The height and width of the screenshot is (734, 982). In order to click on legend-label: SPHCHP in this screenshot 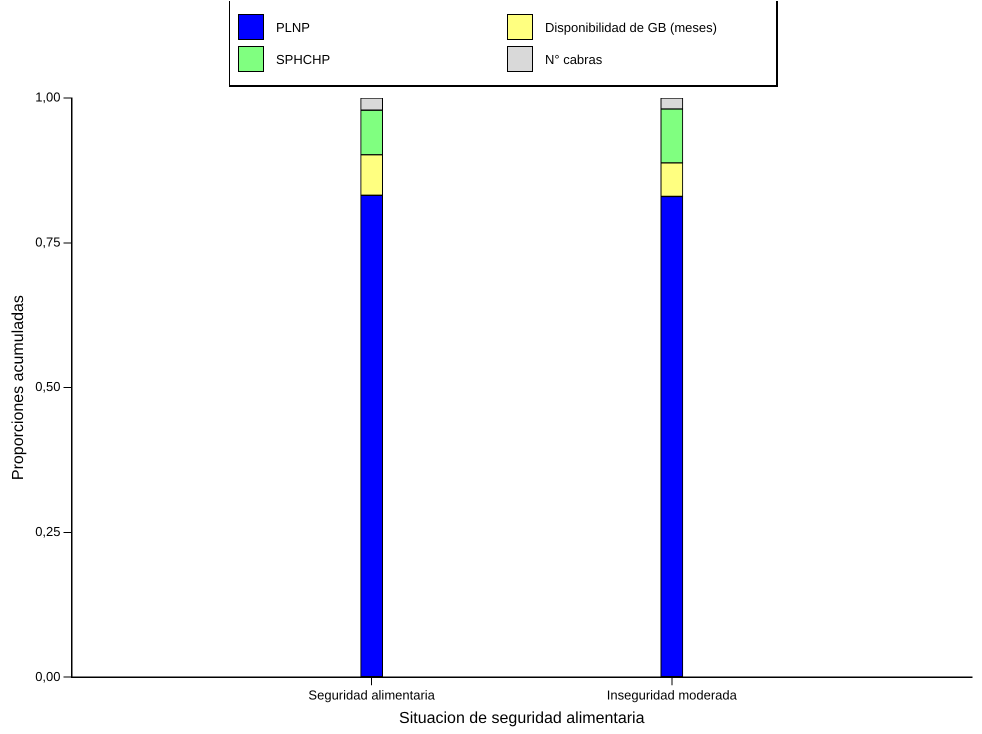, I will do `click(303, 59)`.